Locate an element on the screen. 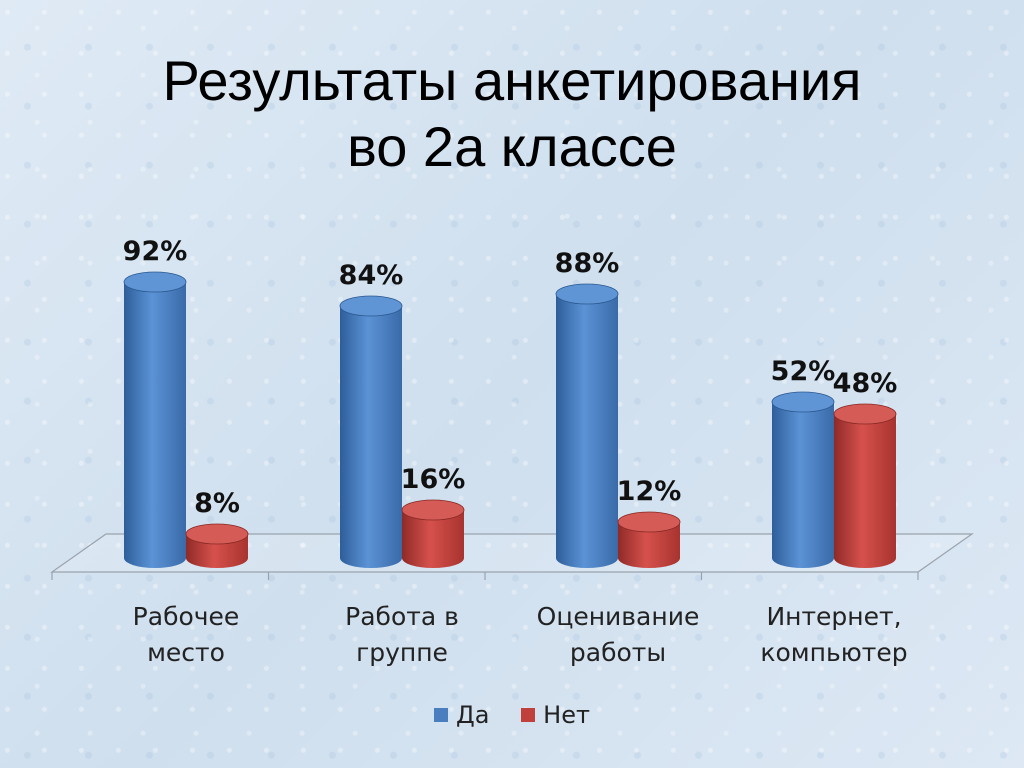 The height and width of the screenshot is (768, 1024). data-label: 84% is located at coordinates (371, 275).